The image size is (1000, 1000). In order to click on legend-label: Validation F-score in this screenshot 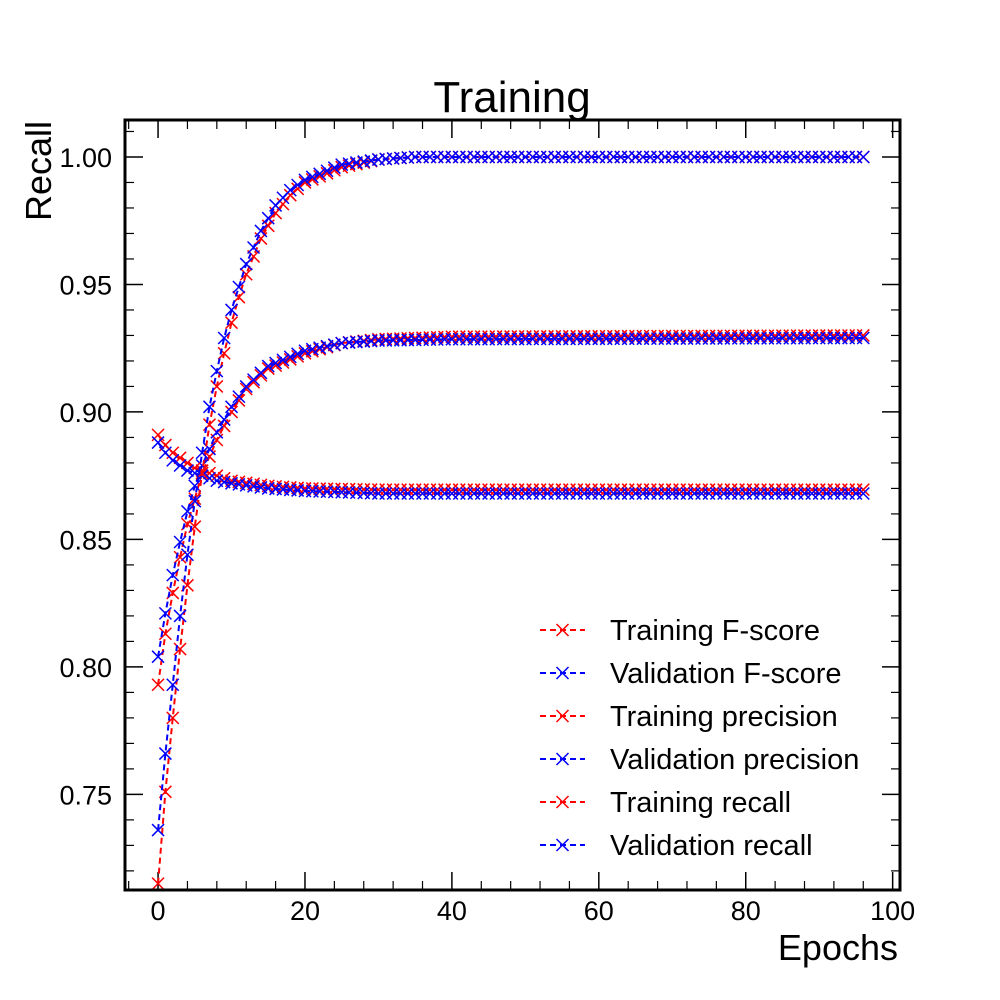, I will do `click(726, 674)`.